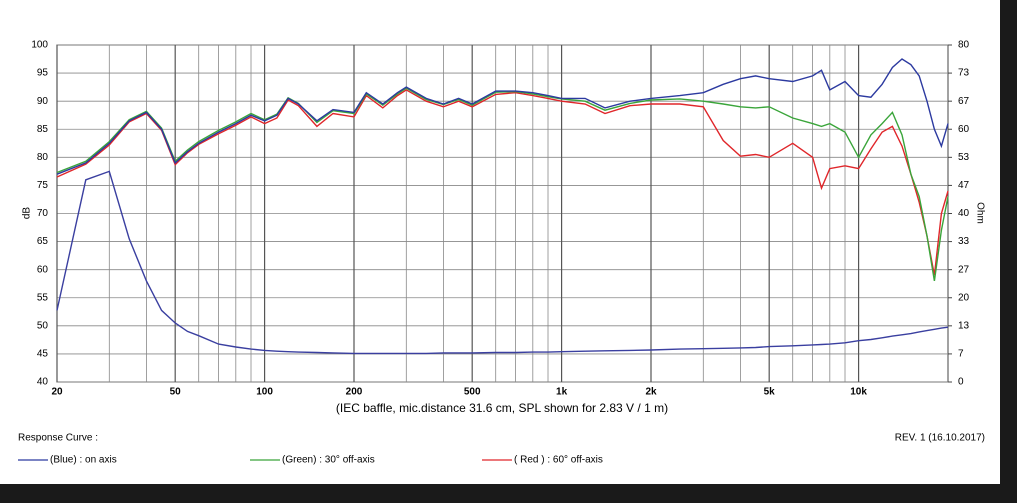 This screenshot has height=503, width=1017. Describe the element at coordinates (43, 382) in the screenshot. I see `y-tick-label: 40` at that location.